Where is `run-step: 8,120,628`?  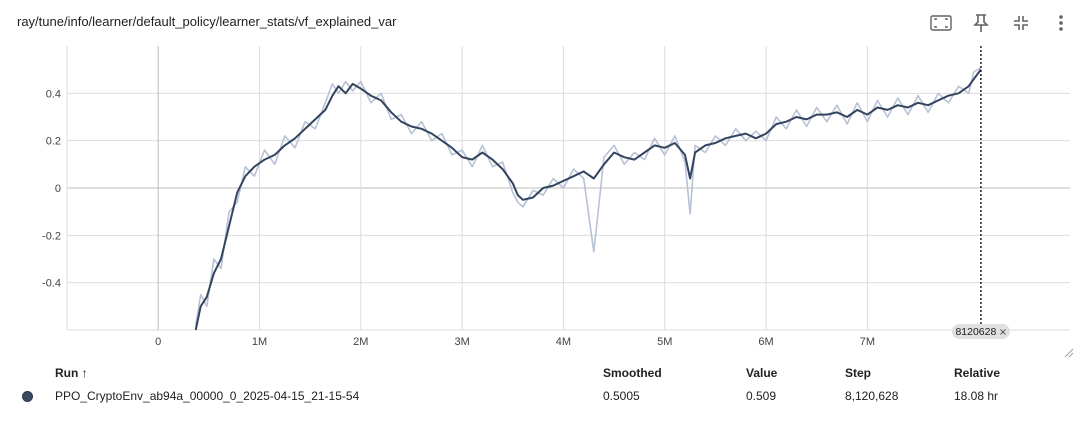 run-step: 8,120,628 is located at coordinates (872, 396).